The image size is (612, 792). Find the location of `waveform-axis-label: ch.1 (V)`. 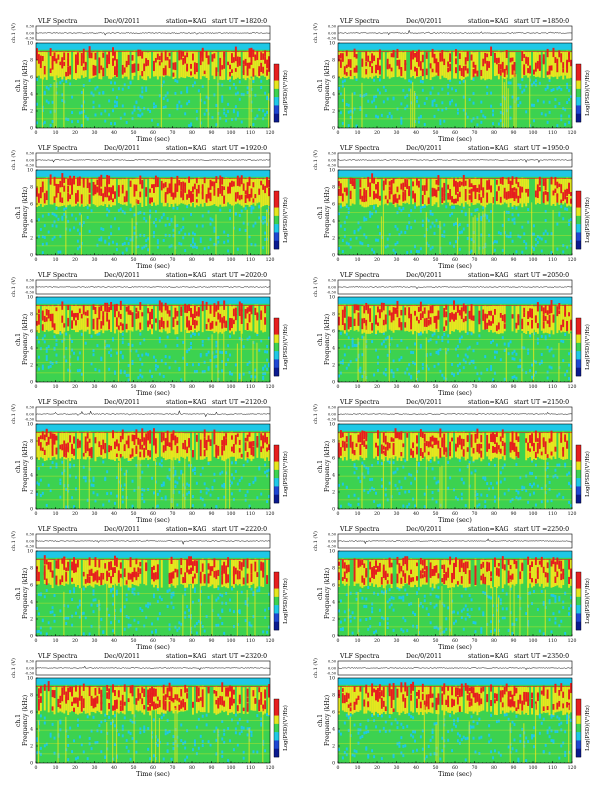

waveform-axis-label: ch.1 (V) is located at coordinates (13, 414).